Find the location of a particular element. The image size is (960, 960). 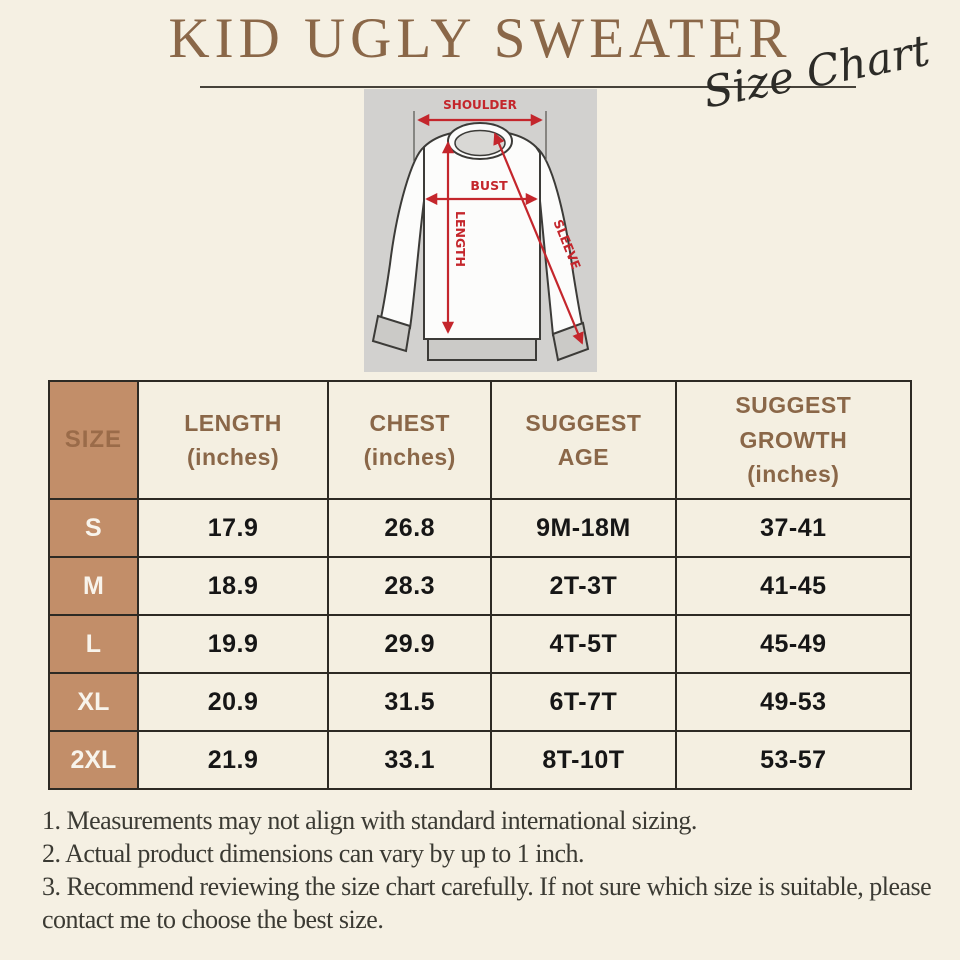

age-cell: 6T-7T is located at coordinates (583, 702).